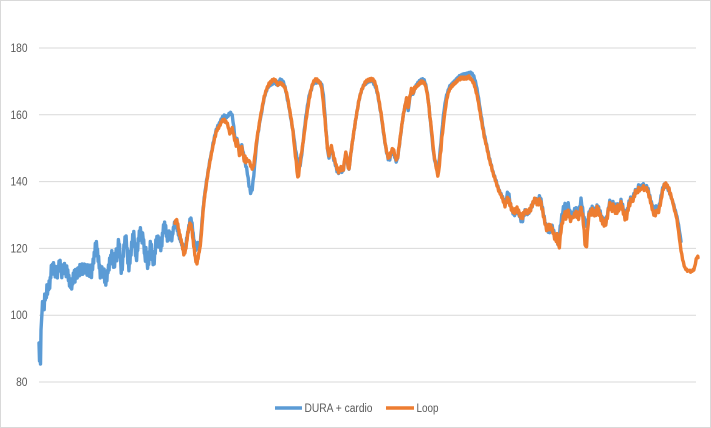 The height and width of the screenshot is (428, 711). I want to click on svg-text: 160, so click(19, 116).